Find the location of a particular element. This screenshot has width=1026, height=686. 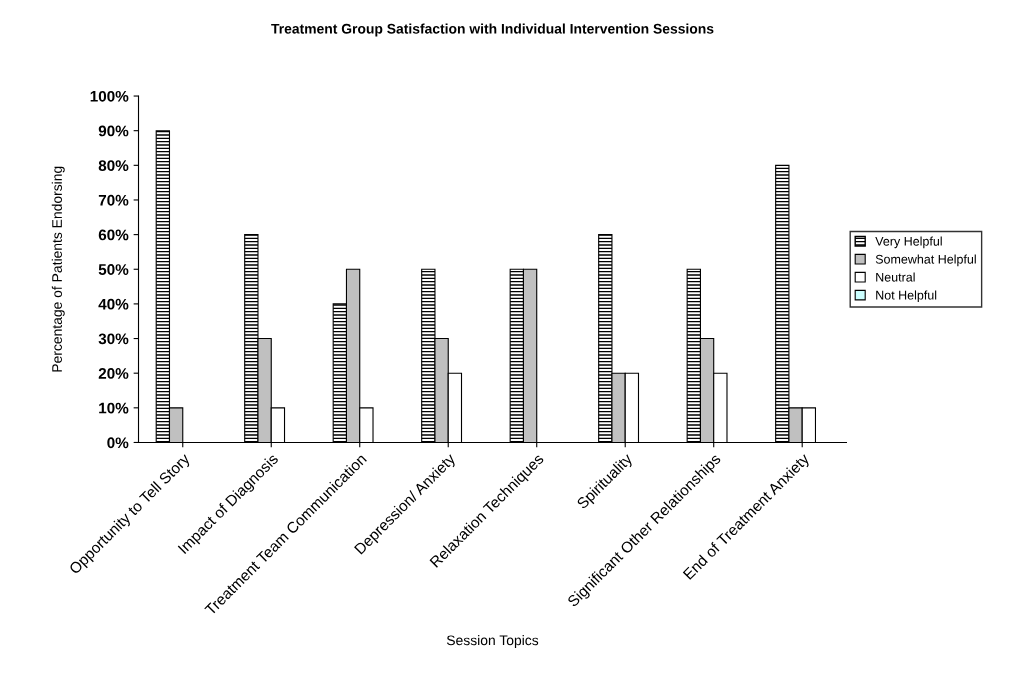

legend-label: Neutral is located at coordinates (895, 277).